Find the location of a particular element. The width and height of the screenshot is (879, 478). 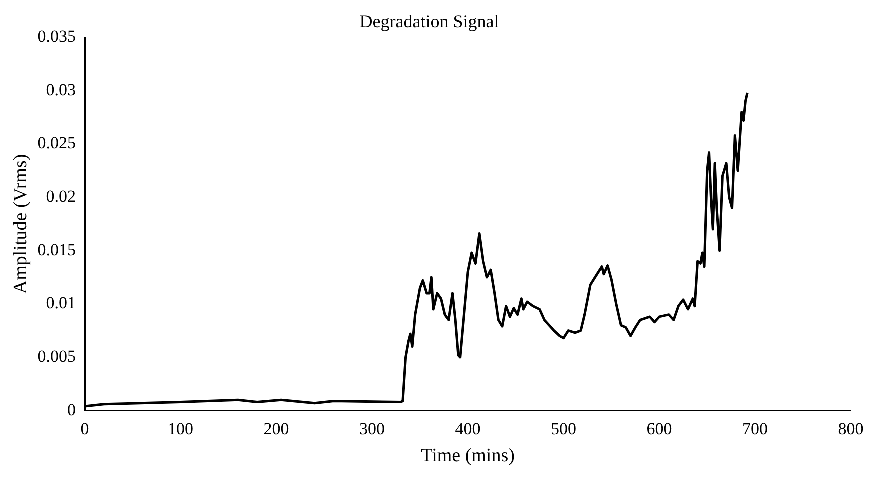

x-tick-label: 400 is located at coordinates (468, 428).